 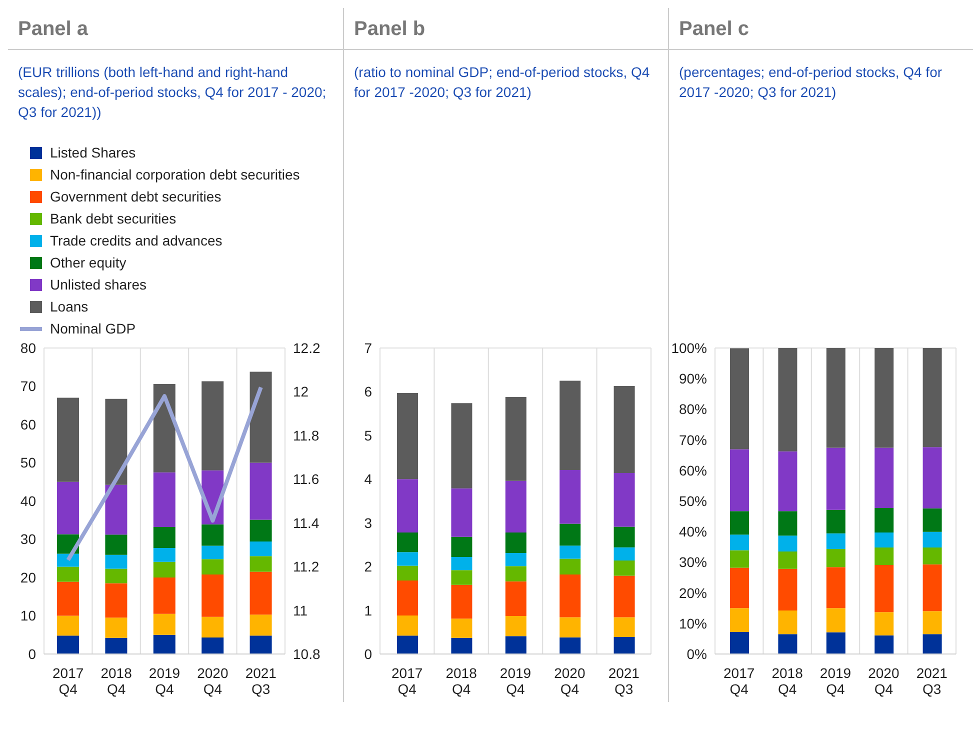 What do you see at coordinates (692, 532) in the screenshot?
I see `y-tick-label: 40%` at bounding box center [692, 532].